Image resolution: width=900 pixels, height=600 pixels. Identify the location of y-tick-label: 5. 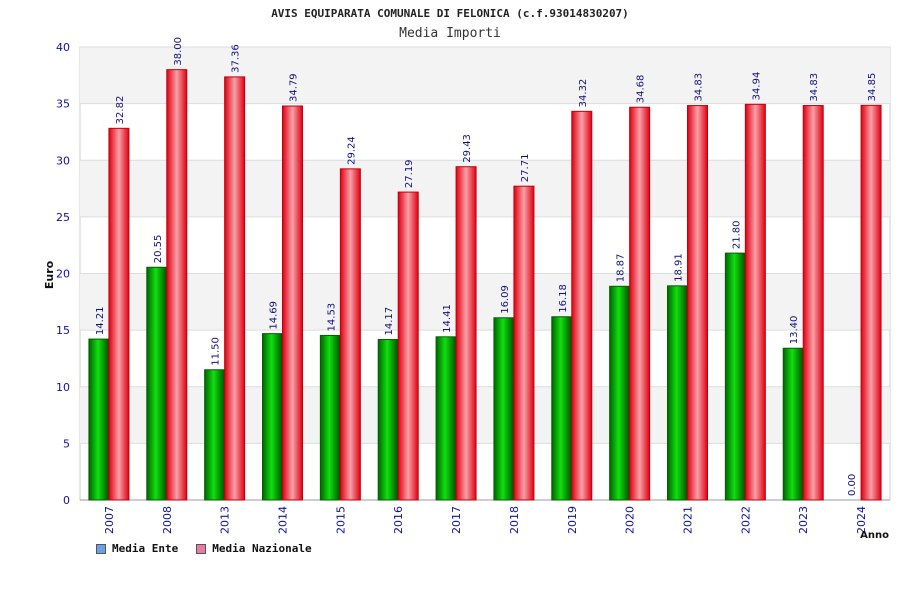
(66, 443).